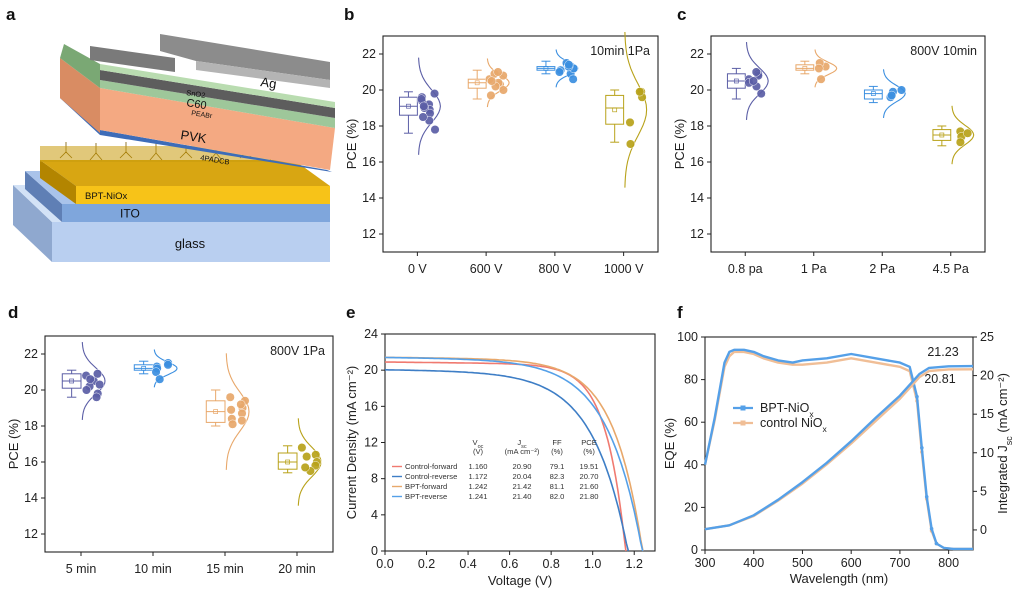 The image size is (1020, 589). What do you see at coordinates (620, 51) in the screenshot?
I see `chart-title: 10min 1Pa` at bounding box center [620, 51].